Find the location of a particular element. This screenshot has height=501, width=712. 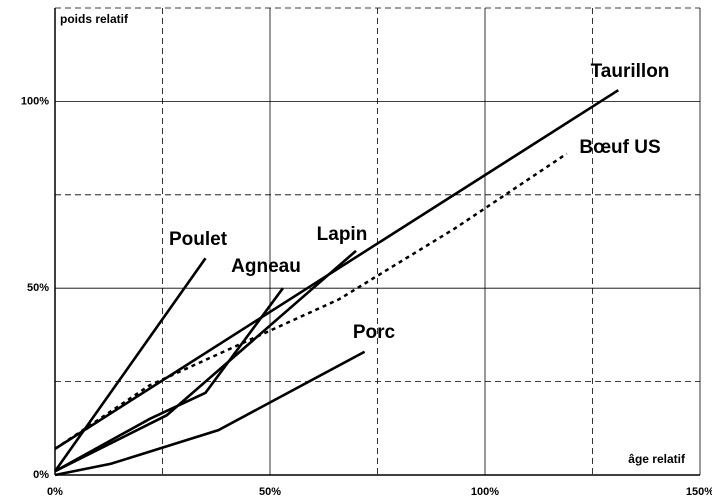

series-label: Porc is located at coordinates (374, 332).